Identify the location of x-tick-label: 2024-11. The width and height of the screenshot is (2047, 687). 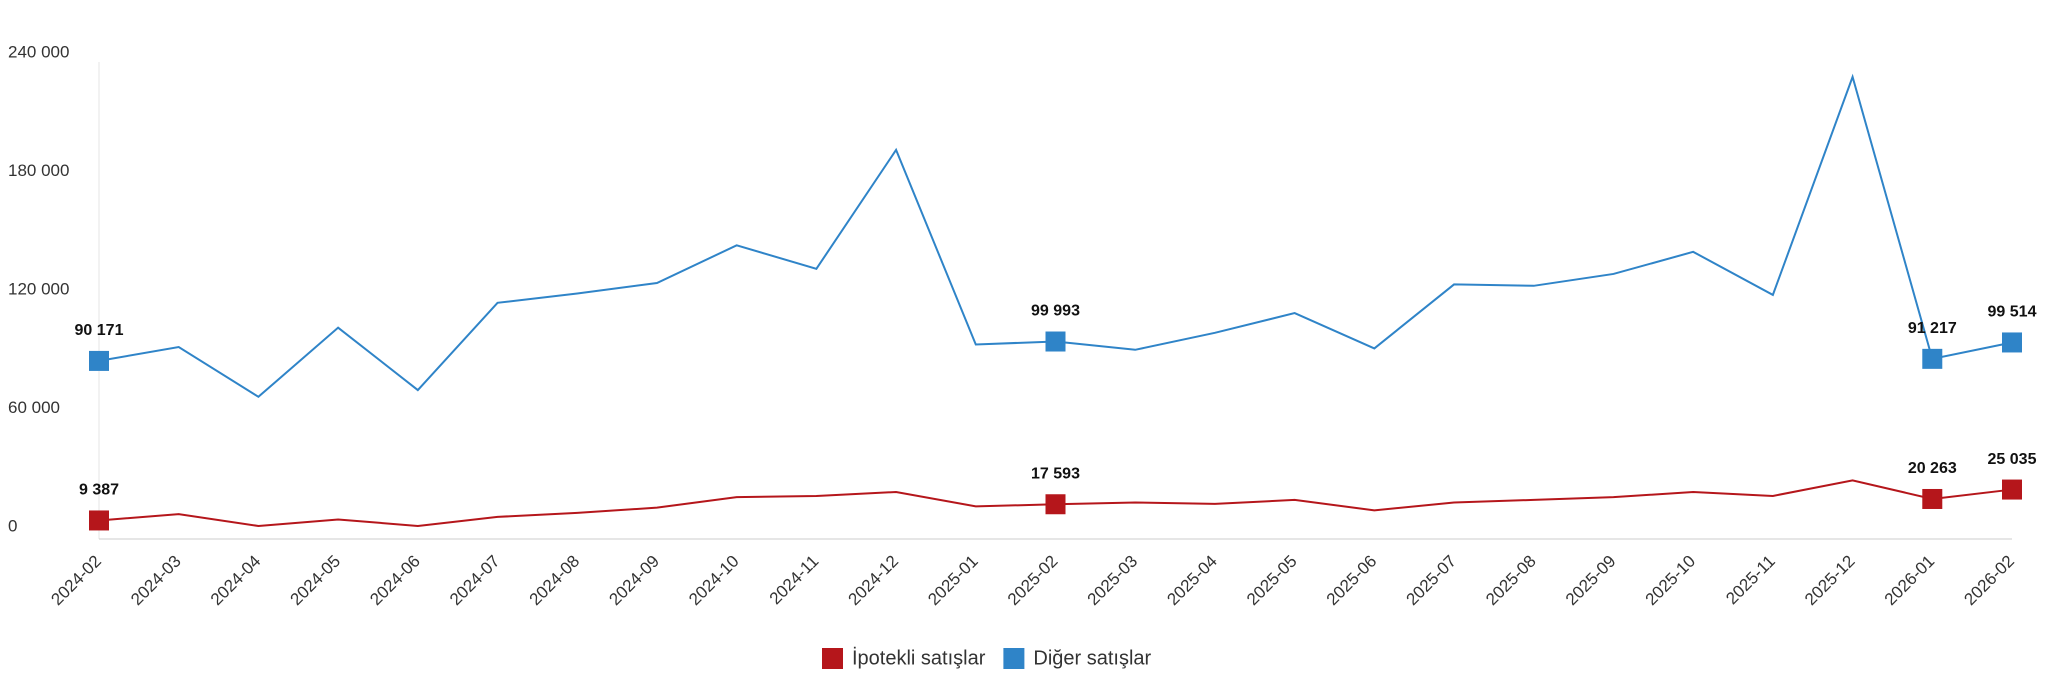
(794, 580).